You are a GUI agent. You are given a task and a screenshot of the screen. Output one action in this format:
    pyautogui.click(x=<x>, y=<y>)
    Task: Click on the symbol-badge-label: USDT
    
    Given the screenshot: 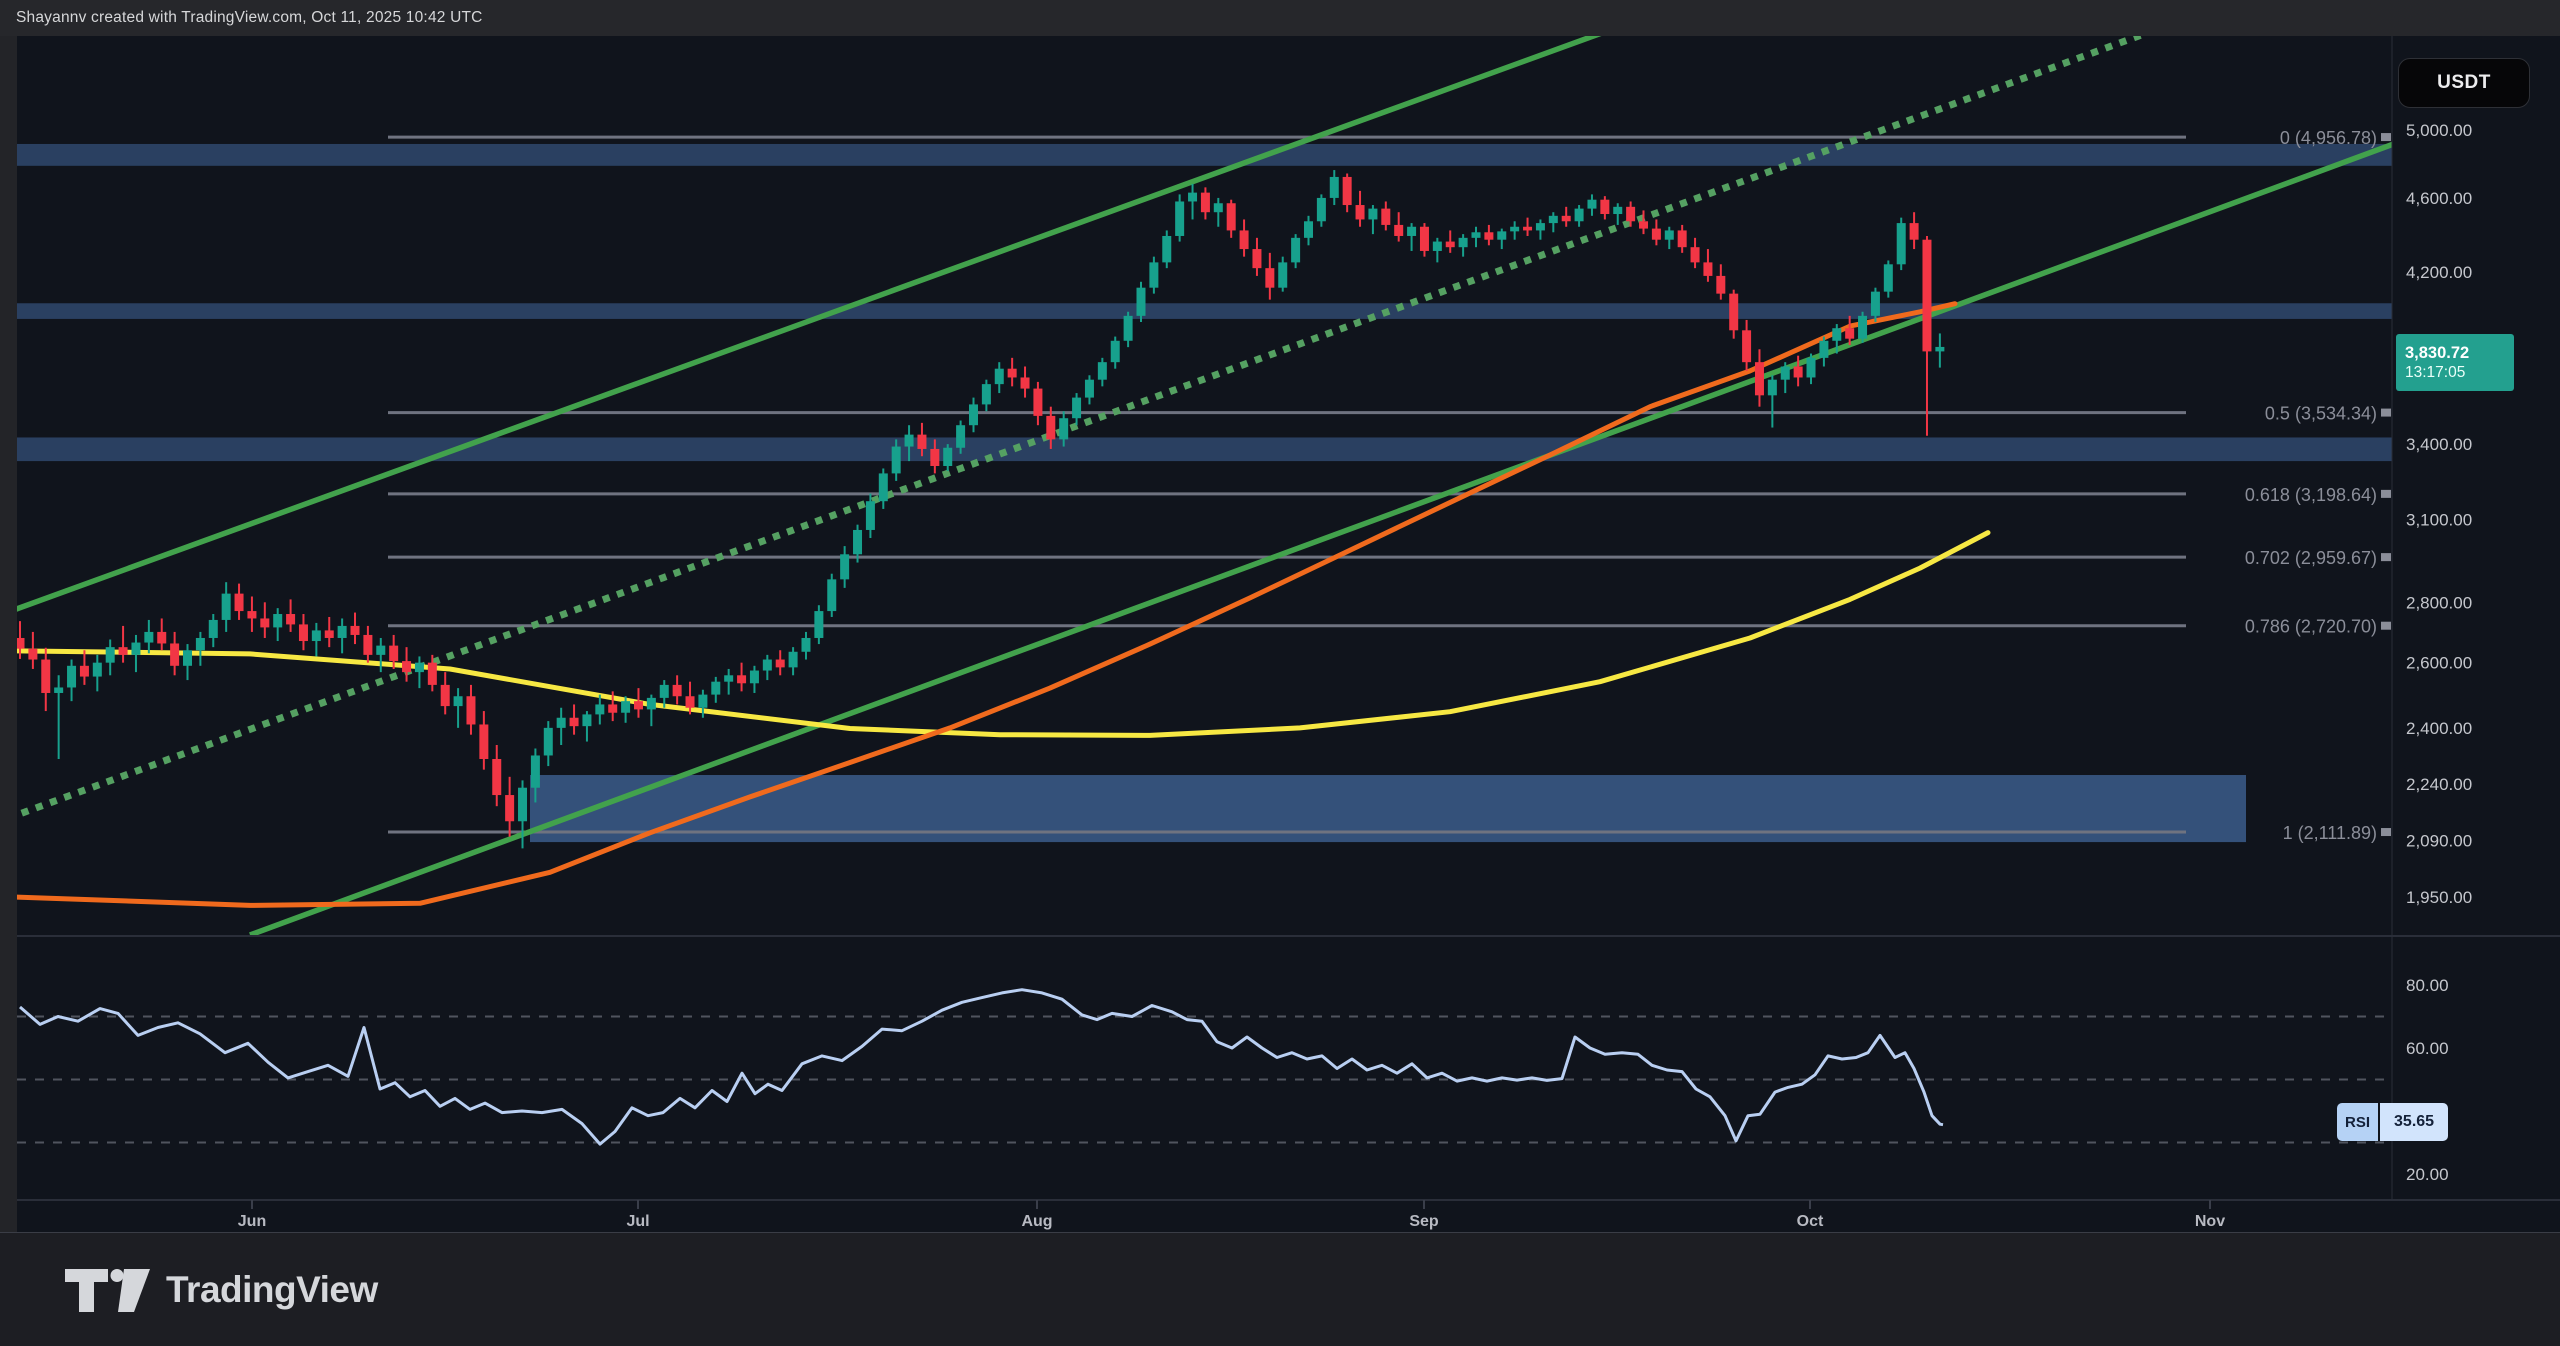 What is the action you would take?
    pyautogui.click(x=2464, y=82)
    